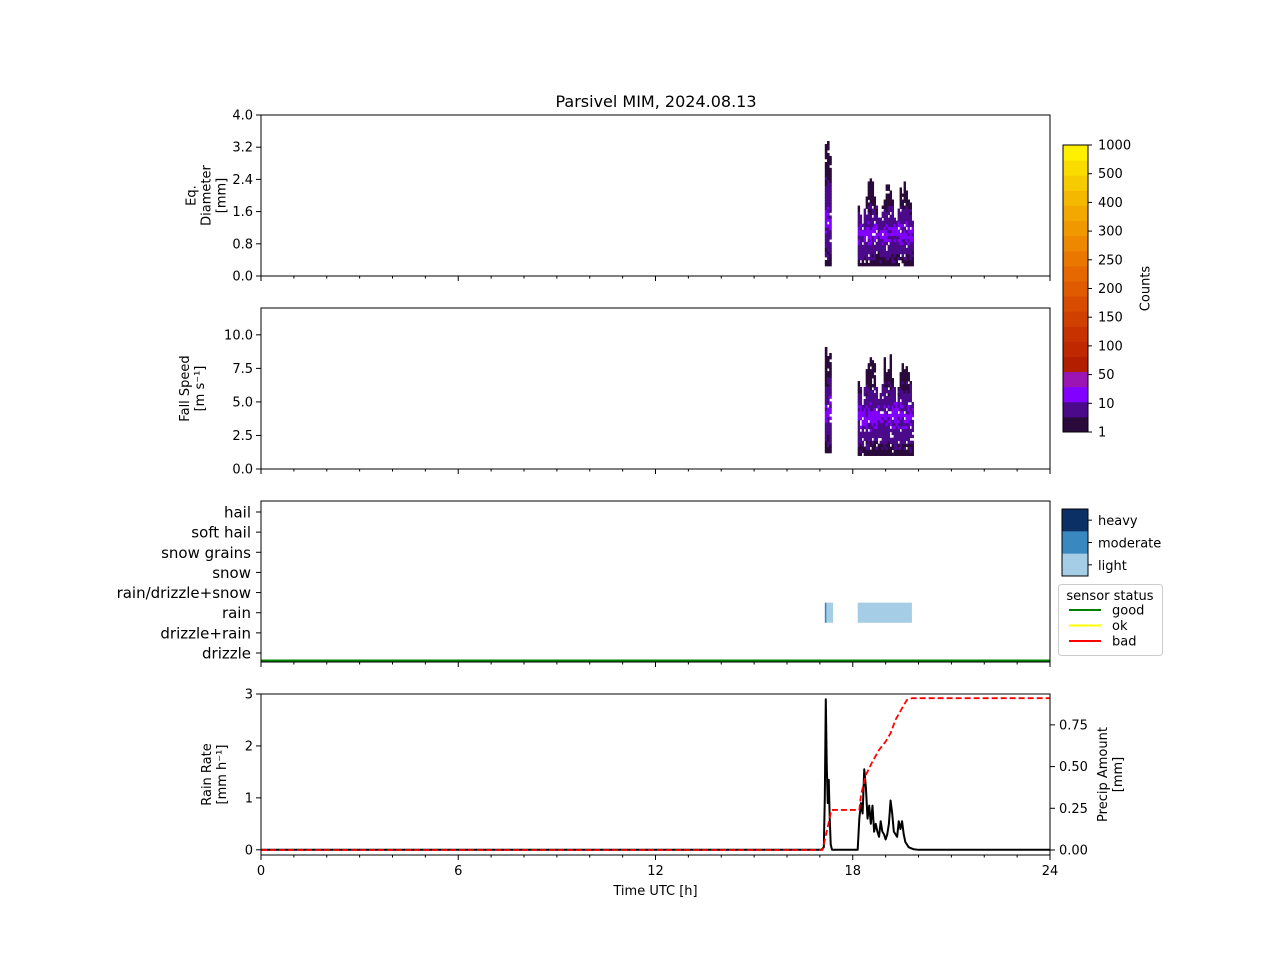 The width and height of the screenshot is (1280, 960). Describe the element at coordinates (1103, 774) in the screenshot. I see `y-right-axis-title: Precip Amount` at that location.